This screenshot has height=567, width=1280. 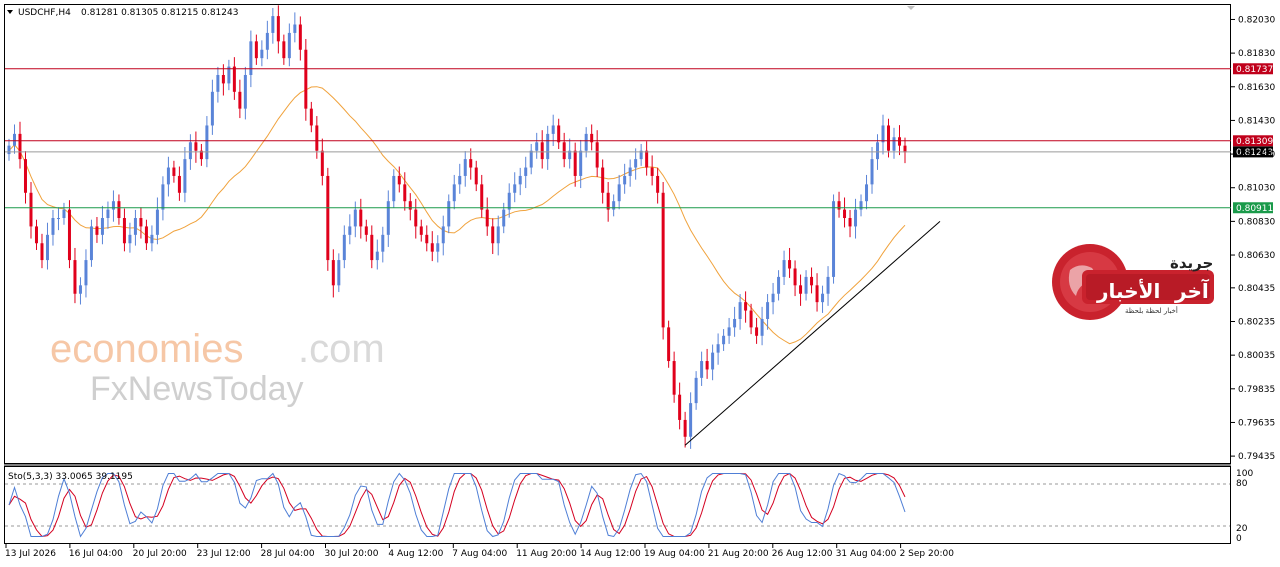 I want to click on price-tick-label: 0.79435, so click(x=1256, y=457).